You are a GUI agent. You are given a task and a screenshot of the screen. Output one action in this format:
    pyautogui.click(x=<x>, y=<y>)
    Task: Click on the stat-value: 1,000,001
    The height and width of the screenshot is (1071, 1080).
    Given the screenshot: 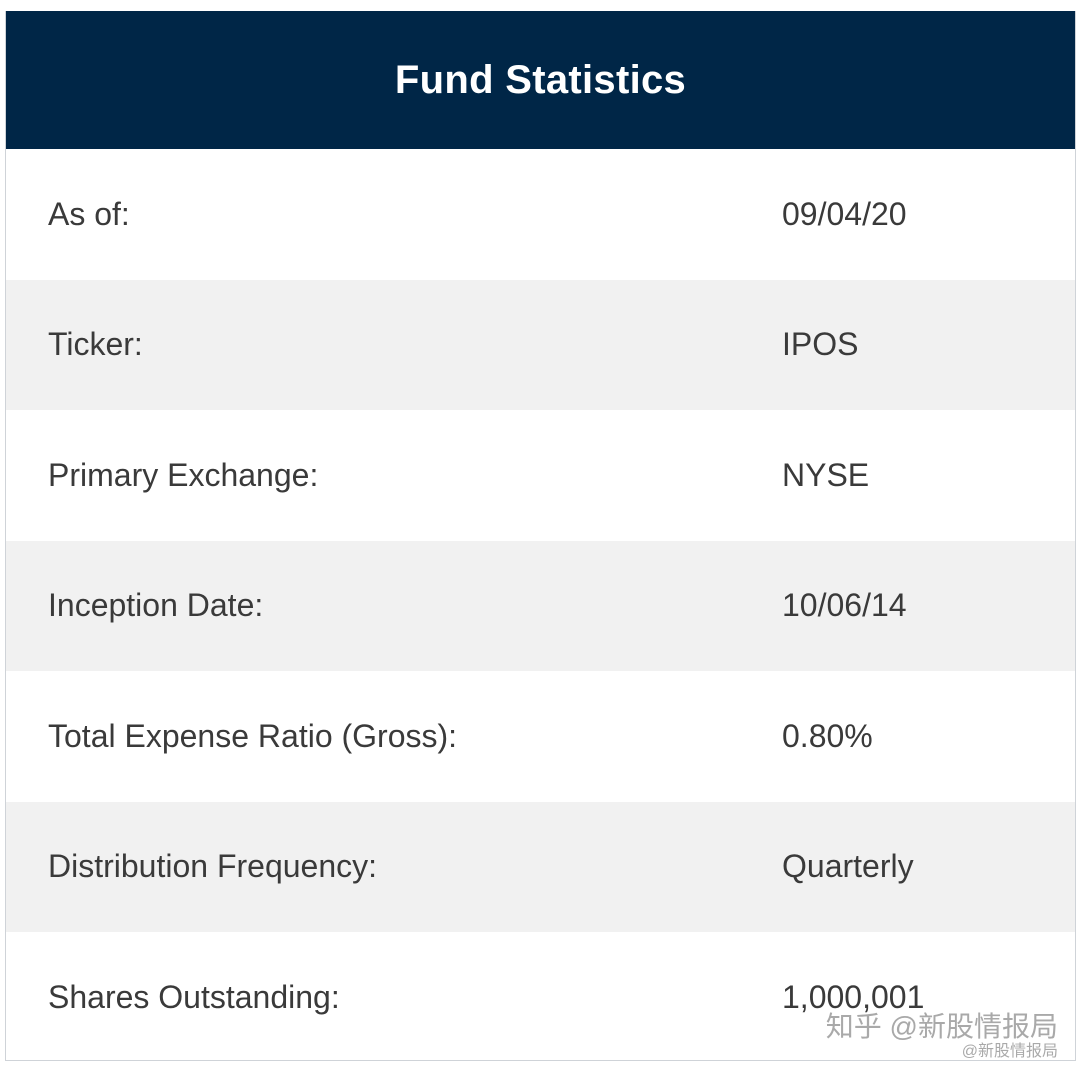 What is the action you would take?
    pyautogui.click(x=853, y=996)
    